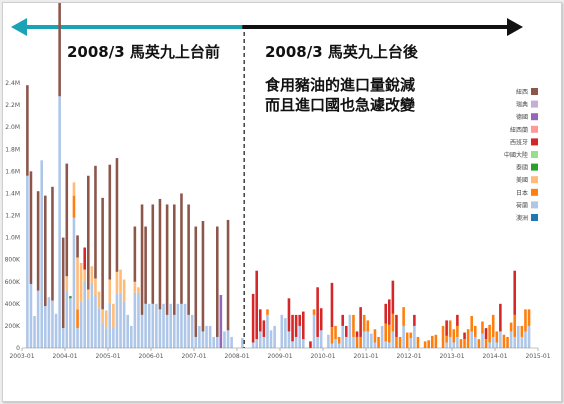 The image size is (564, 404). I want to click on x-tick-label: 2011-01, so click(365, 356).